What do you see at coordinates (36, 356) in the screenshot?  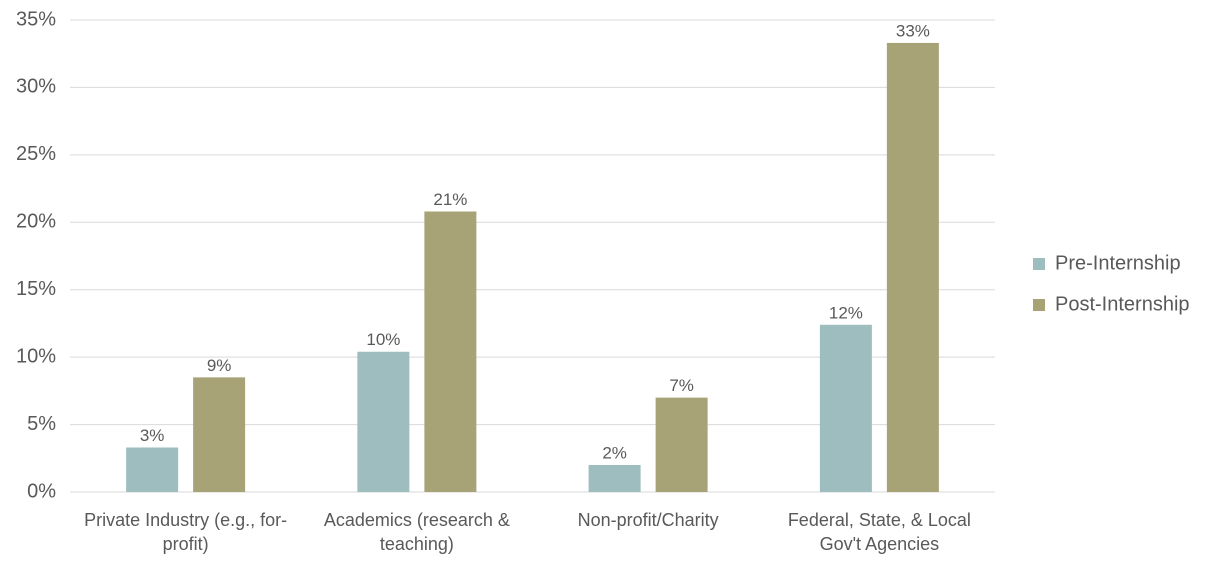 I see `y-tick-label: 10%` at bounding box center [36, 356].